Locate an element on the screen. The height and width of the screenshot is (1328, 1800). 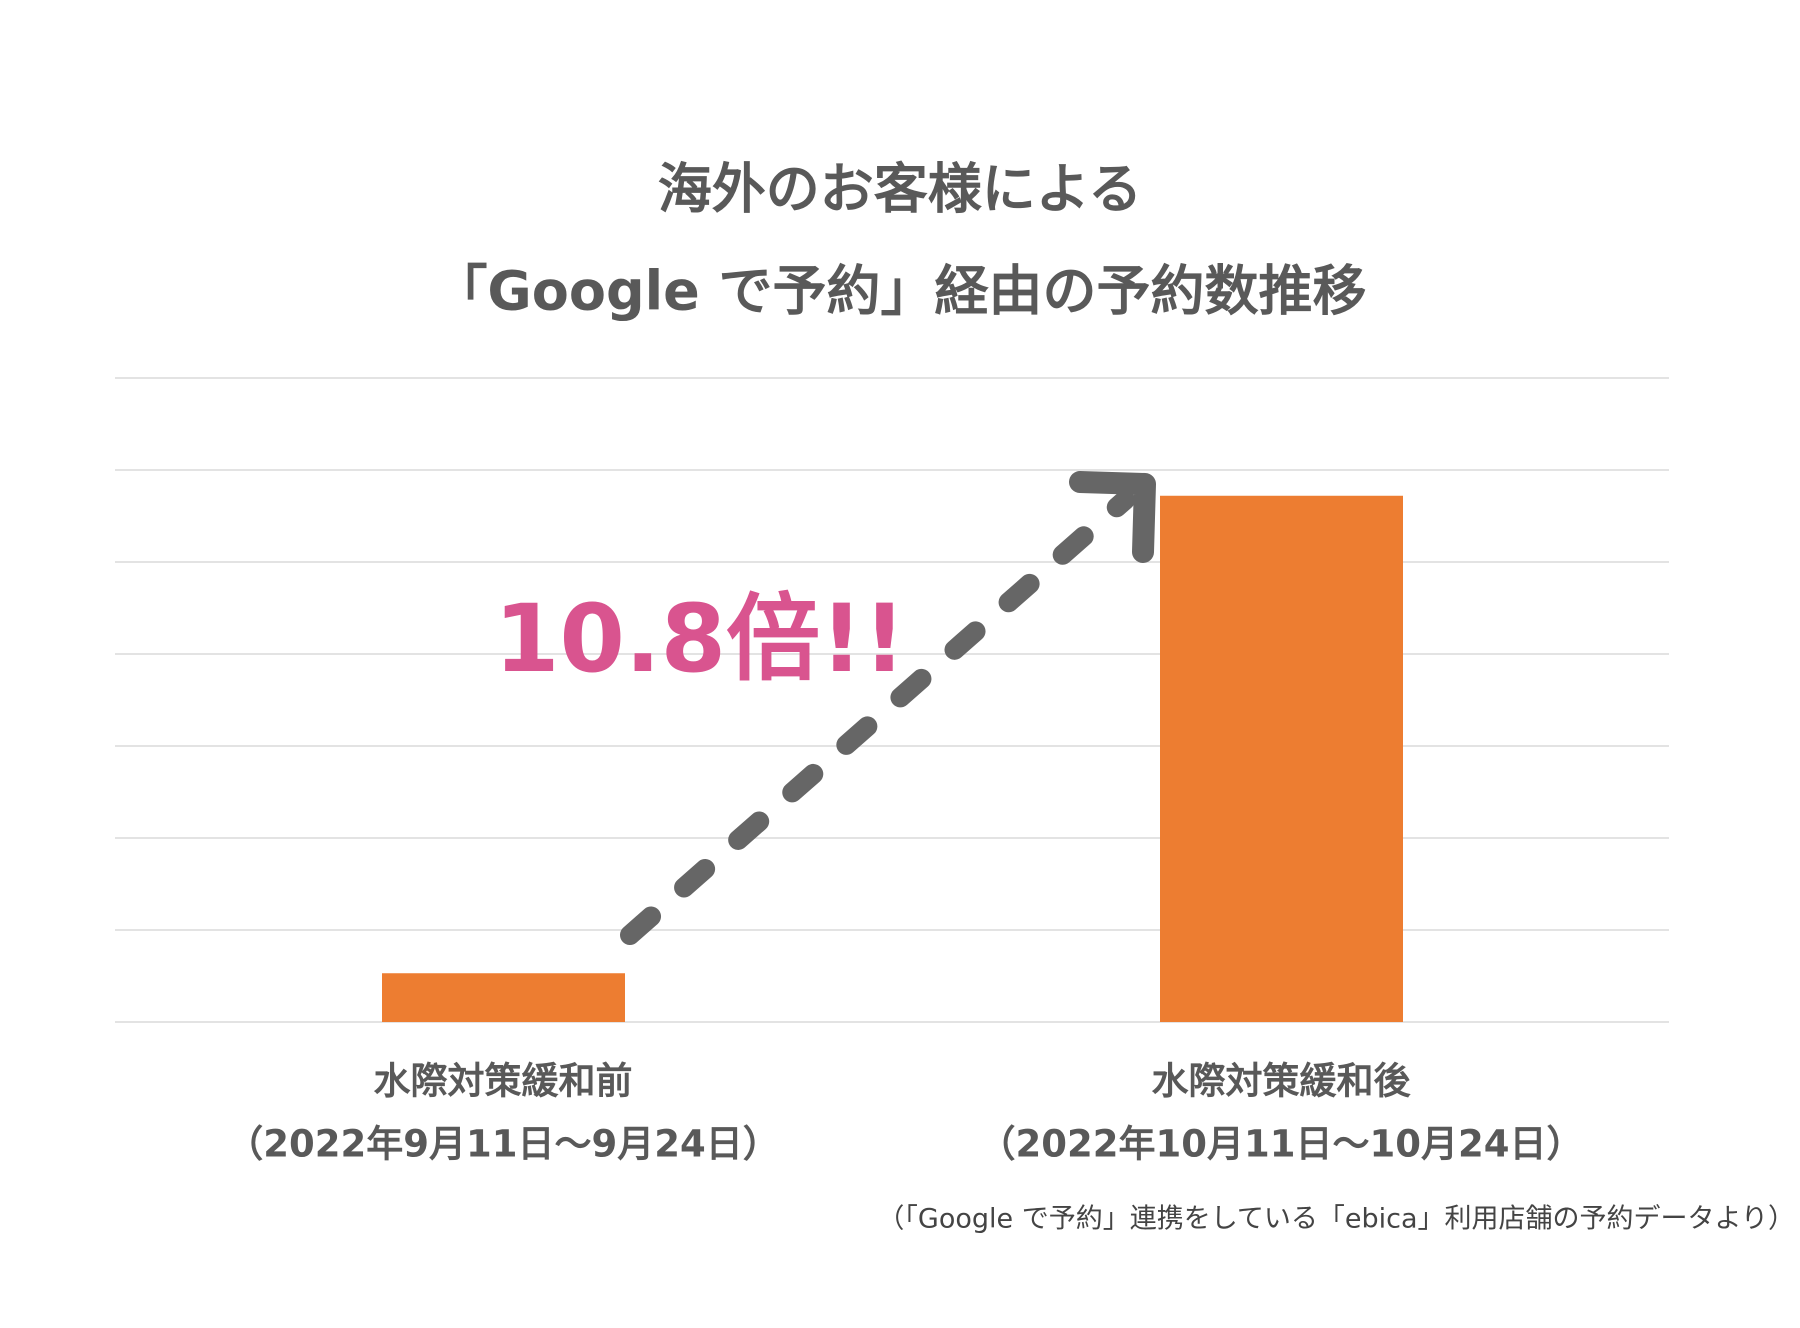
x-tick-label: 水際対策緩和後 is located at coordinates (1282, 1081).